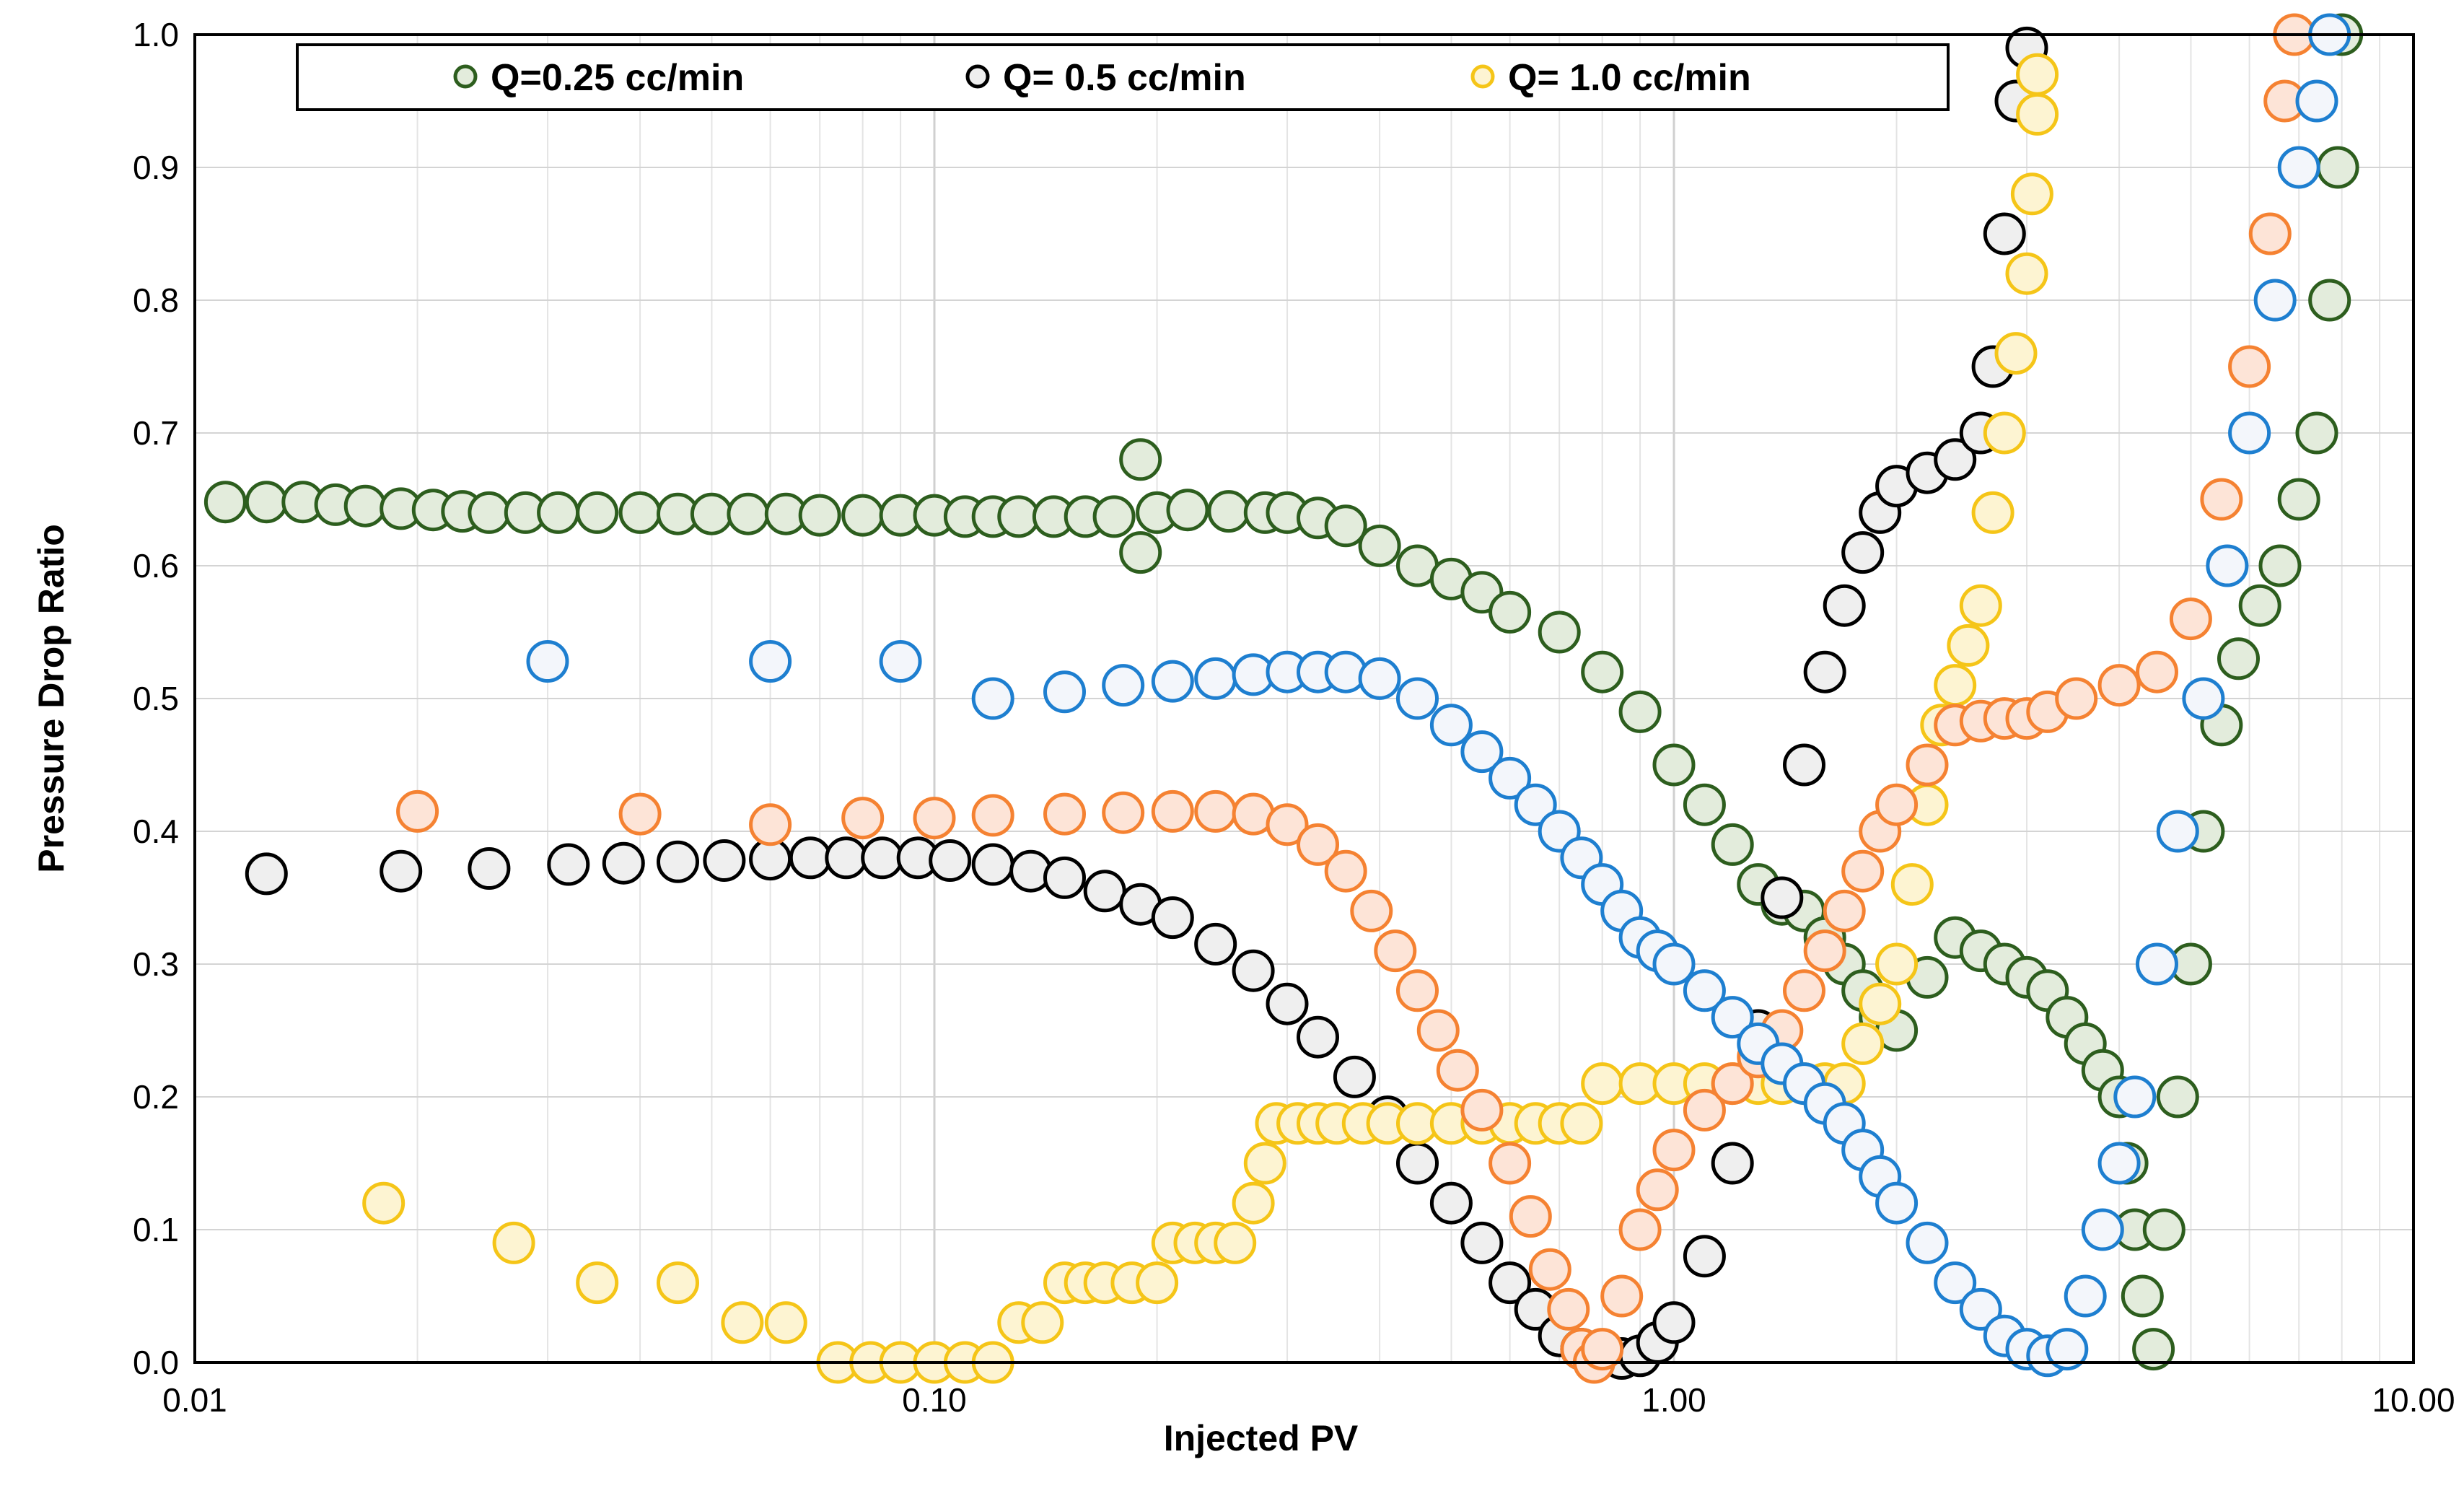 Image resolution: width=2464 pixels, height=1488 pixels. I want to click on y-tick-label: 0.3, so click(156, 964).